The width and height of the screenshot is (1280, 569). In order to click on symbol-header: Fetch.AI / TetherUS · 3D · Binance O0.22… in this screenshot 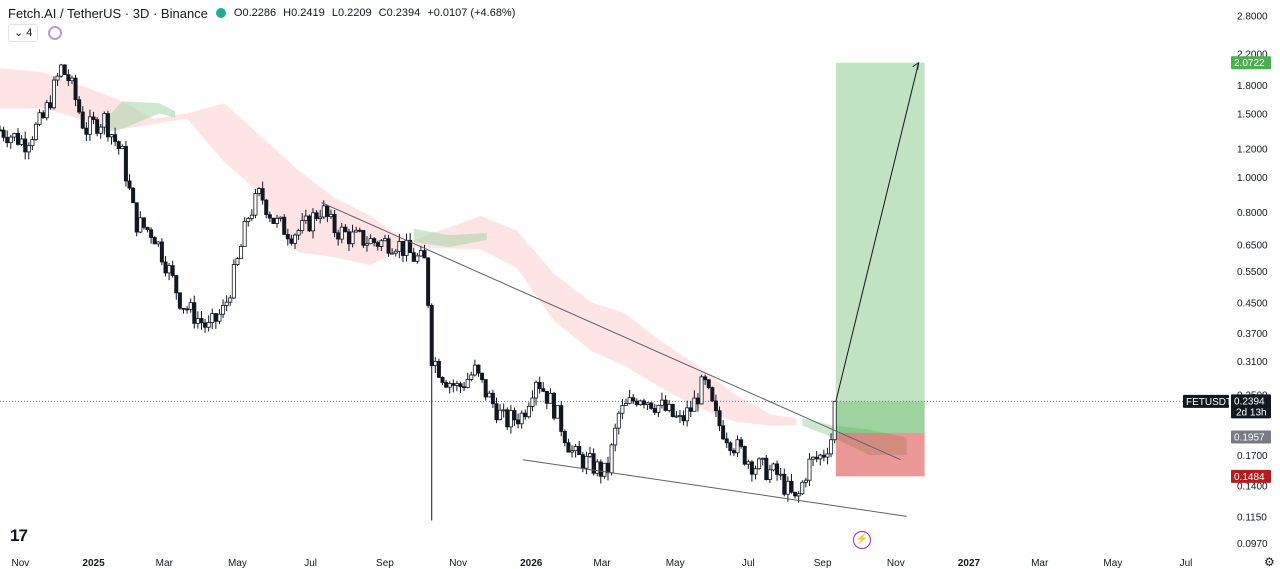, I will do `click(263, 13)`.